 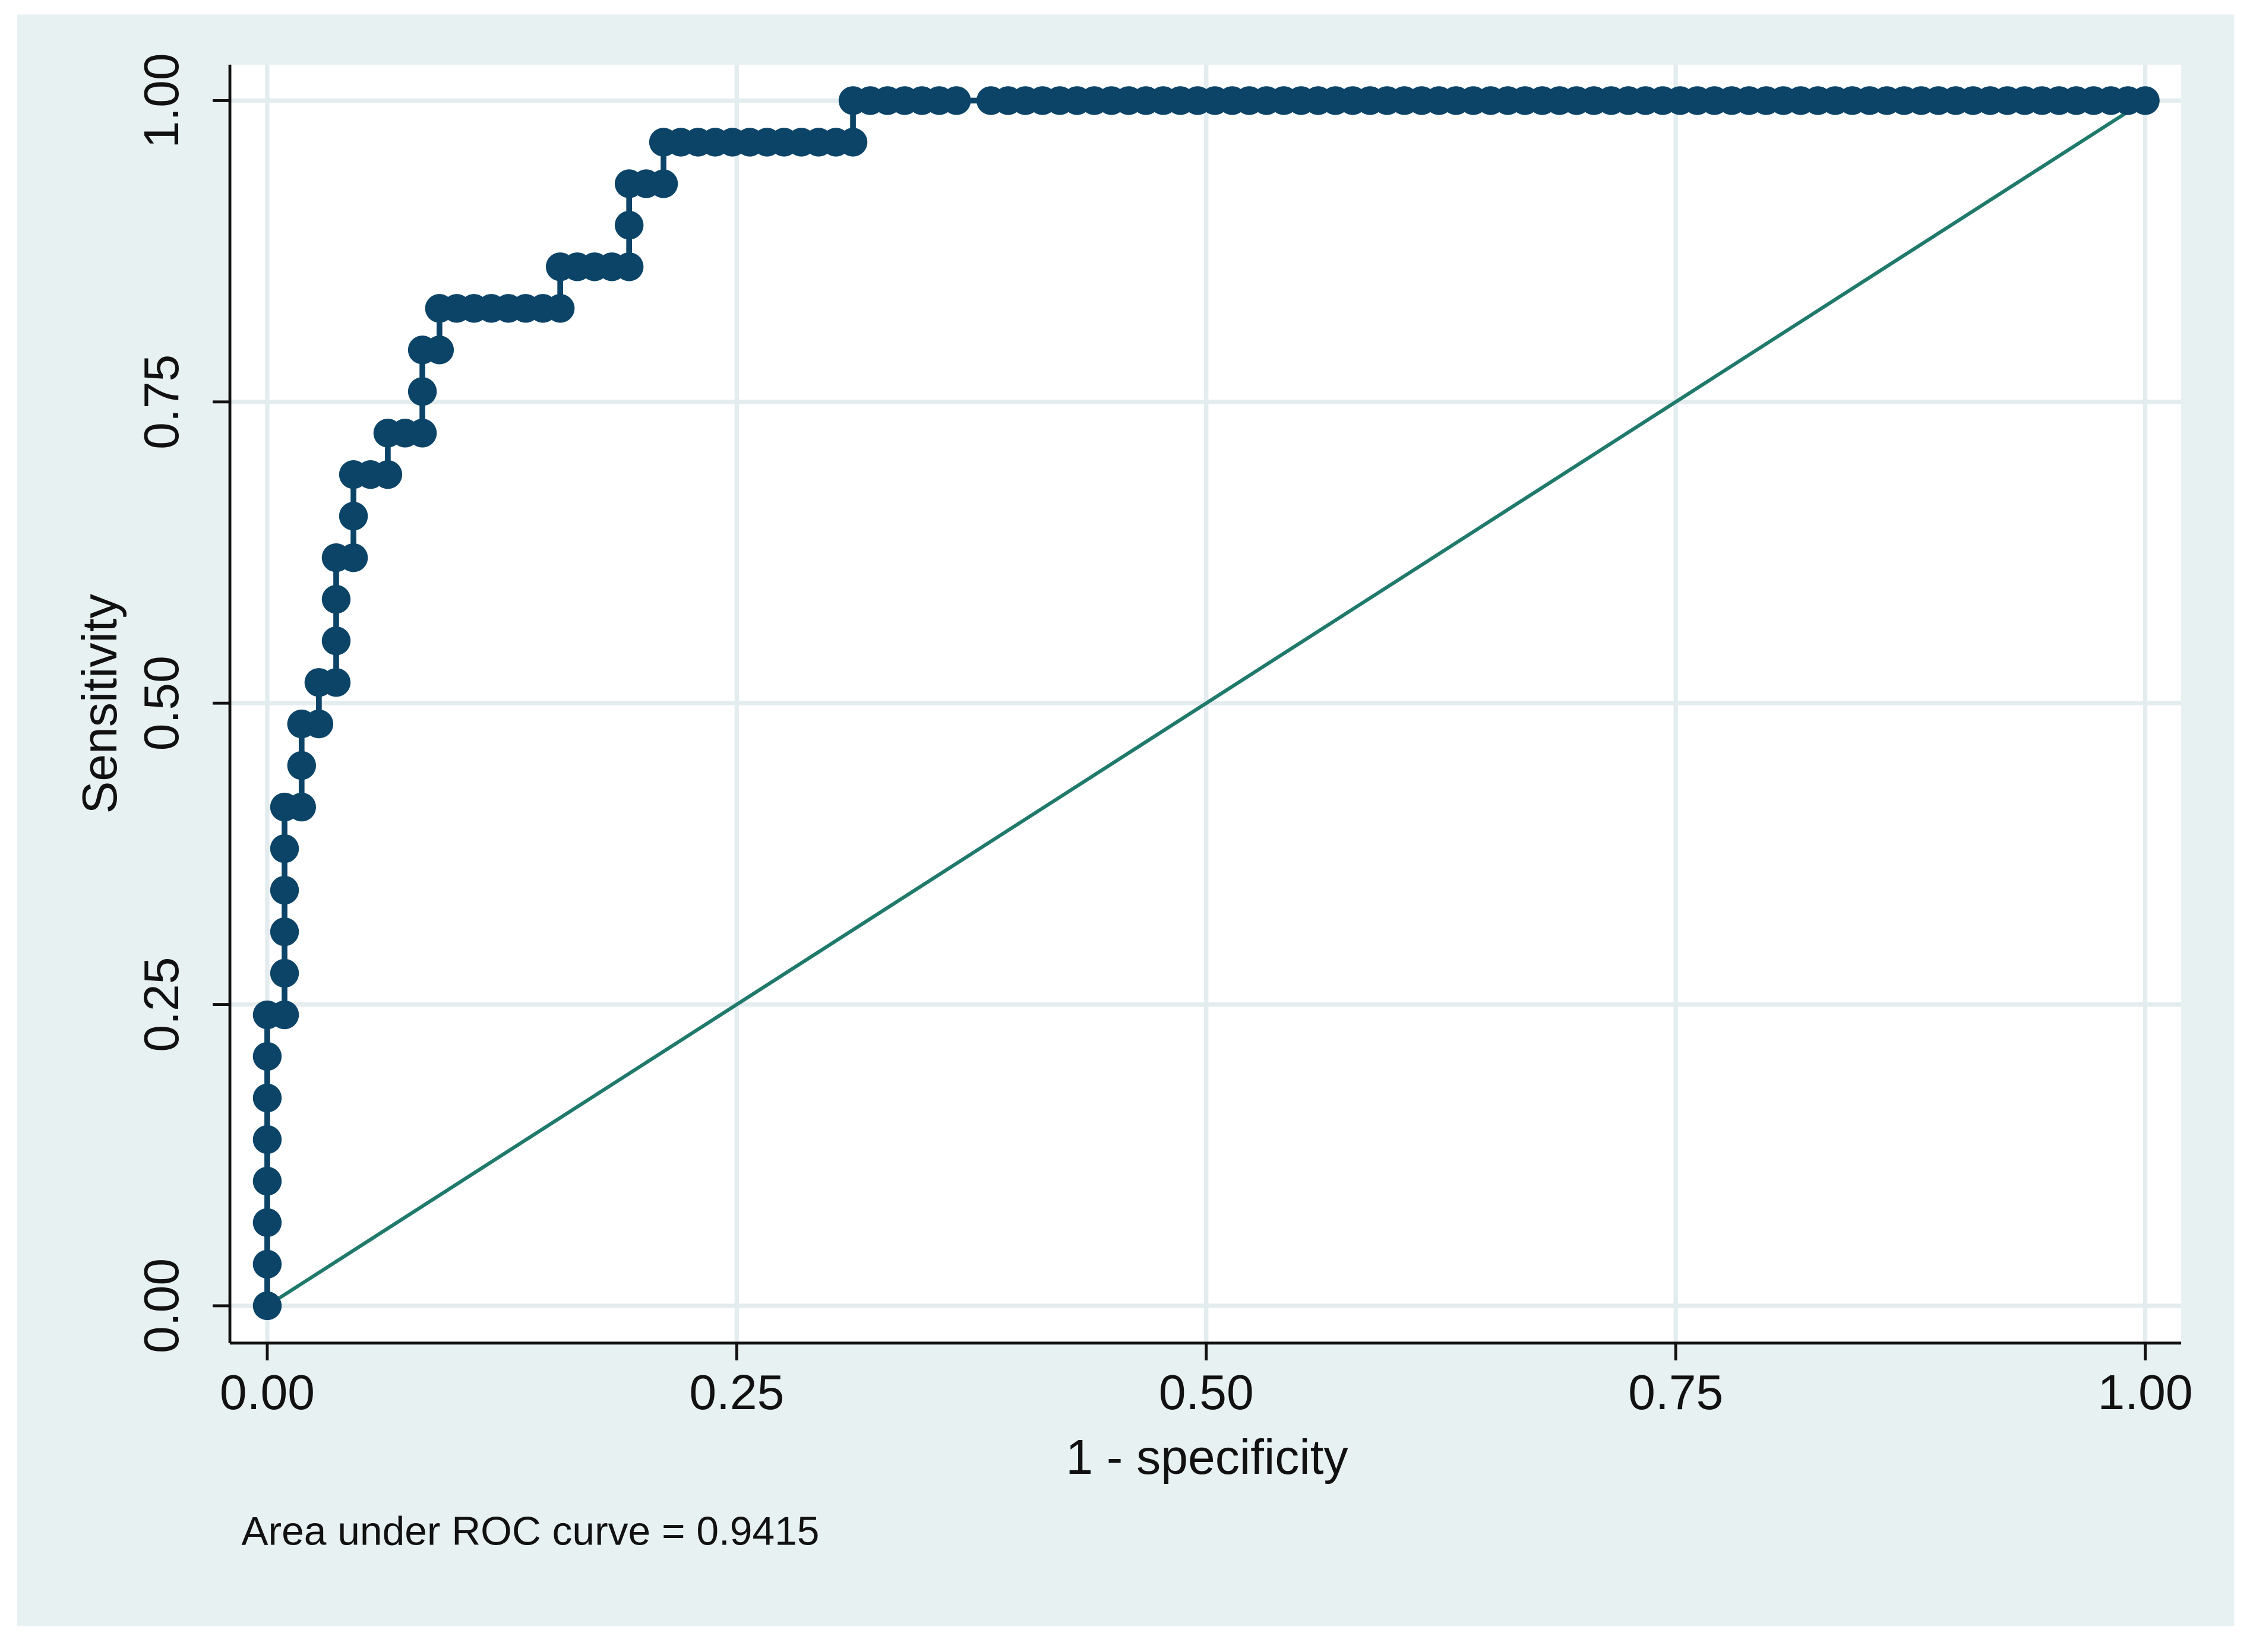 I want to click on y-tick-label: 0.75, so click(x=162, y=402).